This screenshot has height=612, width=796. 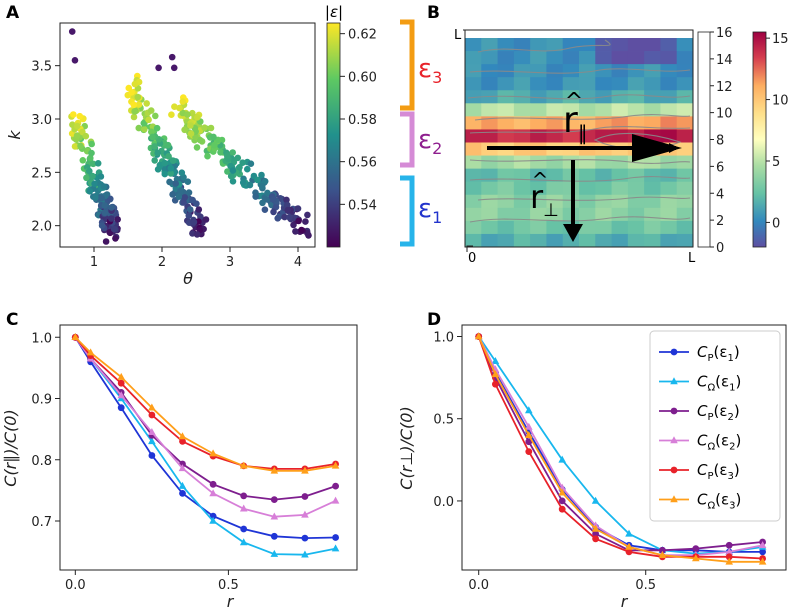 What do you see at coordinates (720, 141) in the screenshot?
I see `side-tick-label: 8` at bounding box center [720, 141].